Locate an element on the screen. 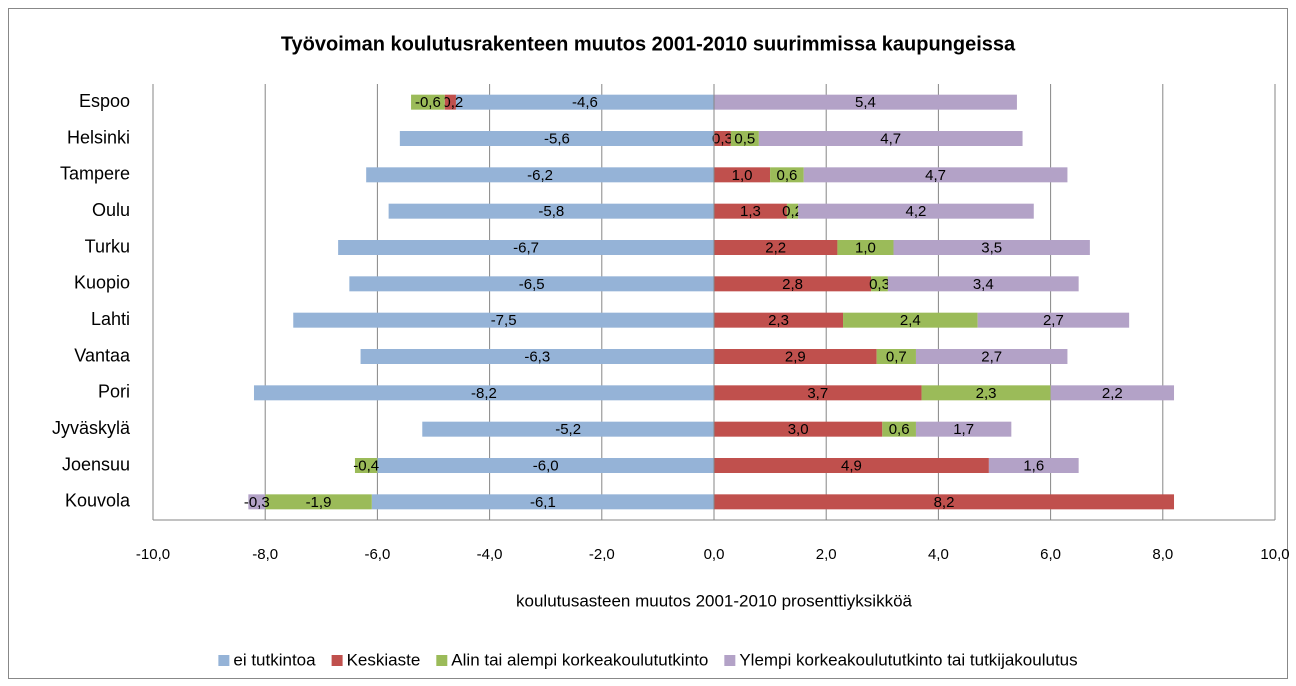 This screenshot has width=1296, height=686. data-label: -1,9 is located at coordinates (319, 502).